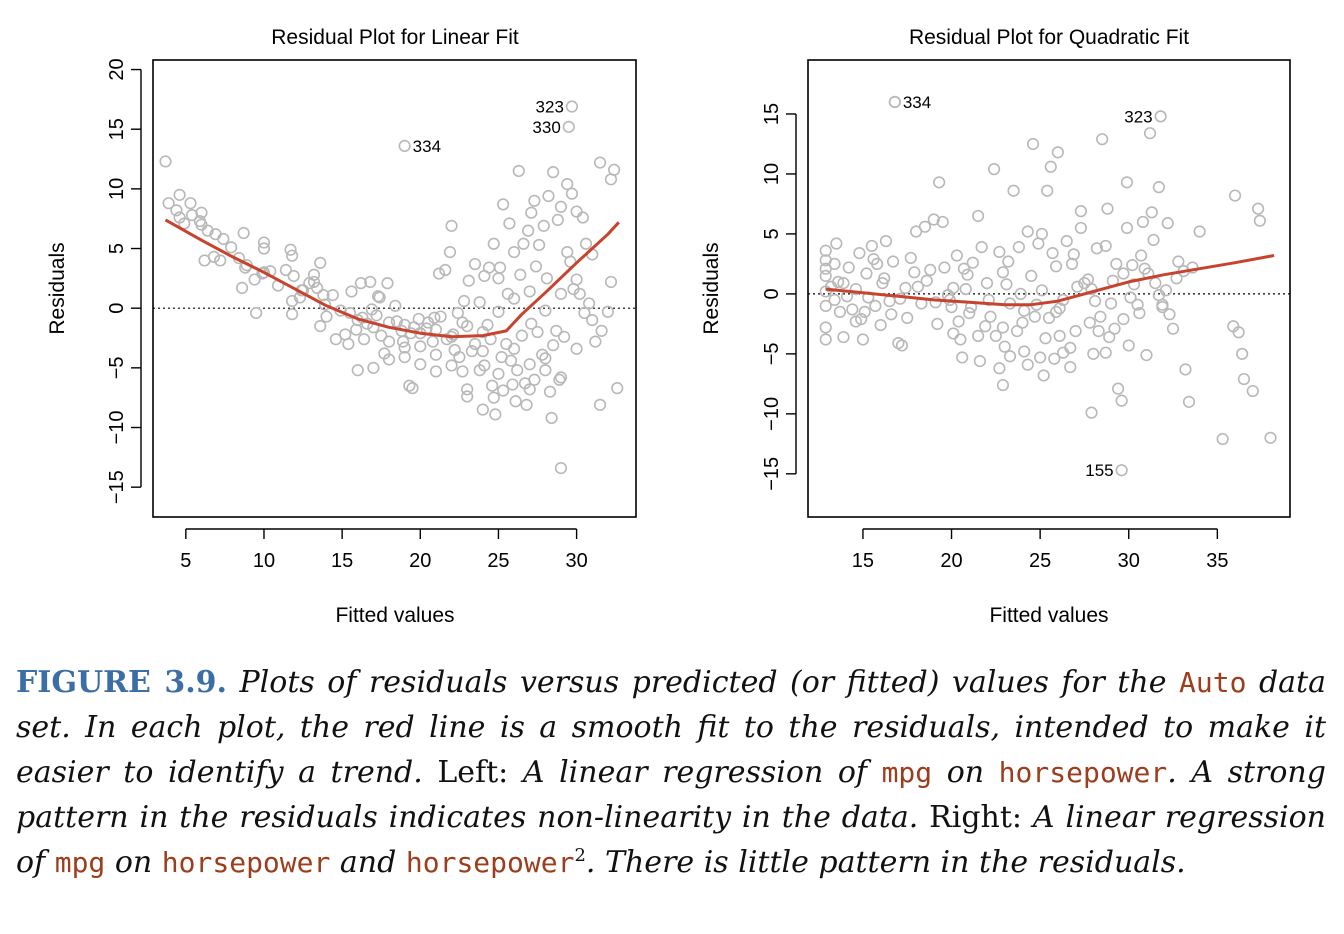  I want to click on chart-0-x-tick-label: 5, so click(185, 561).